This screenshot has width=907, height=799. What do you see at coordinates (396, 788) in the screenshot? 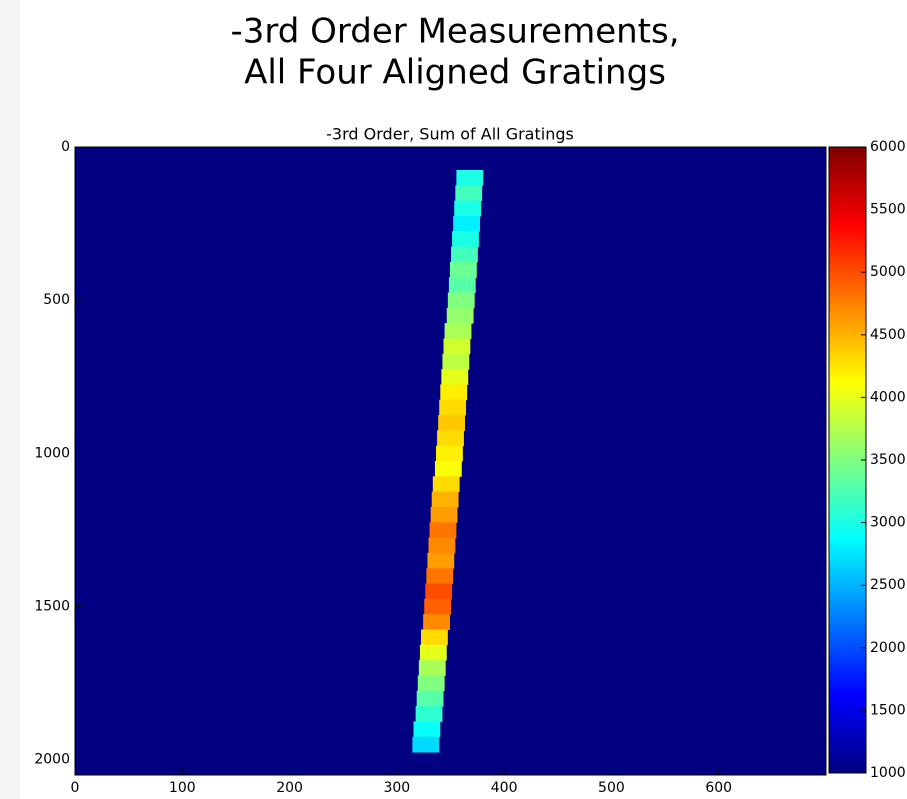
I see `x-tick-label: 300` at bounding box center [396, 788].